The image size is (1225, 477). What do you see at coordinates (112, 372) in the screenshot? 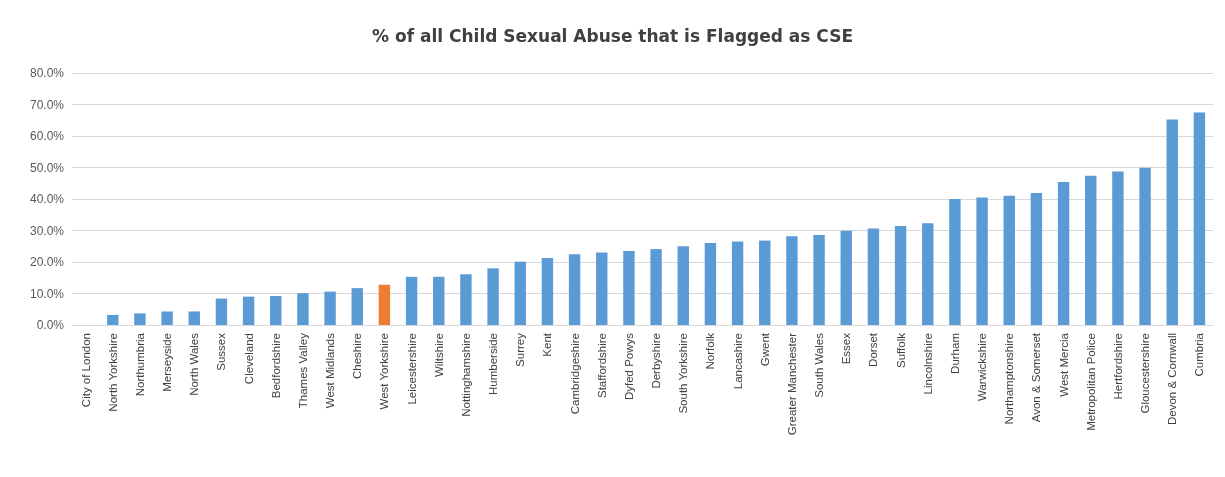
I see `x-tick-label: North Yorkshire` at bounding box center [112, 372].